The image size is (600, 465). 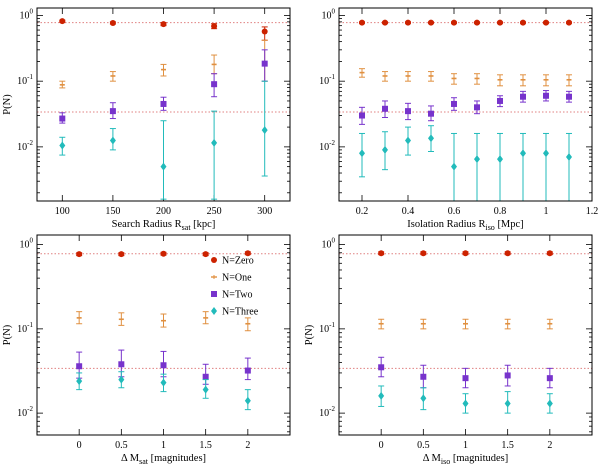 What do you see at coordinates (408, 211) in the screenshot?
I see `x-tick-label: 0.4` at bounding box center [408, 211].